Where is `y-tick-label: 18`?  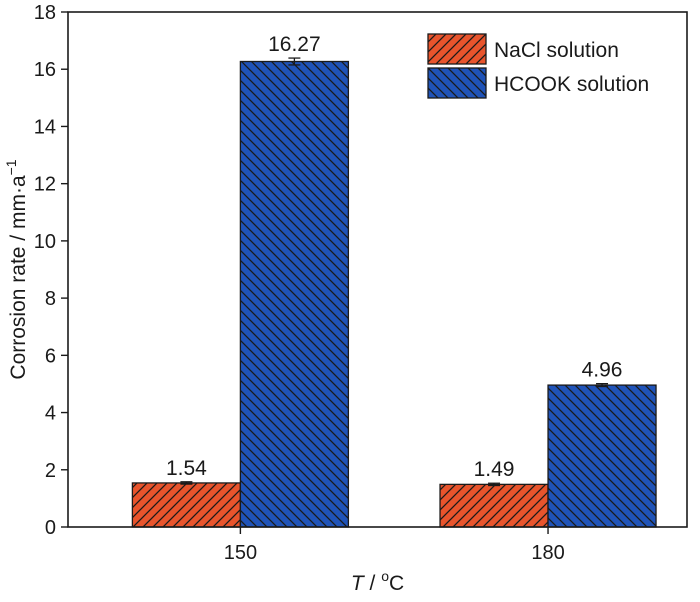
y-tick-label: 18 is located at coordinates (45, 13).